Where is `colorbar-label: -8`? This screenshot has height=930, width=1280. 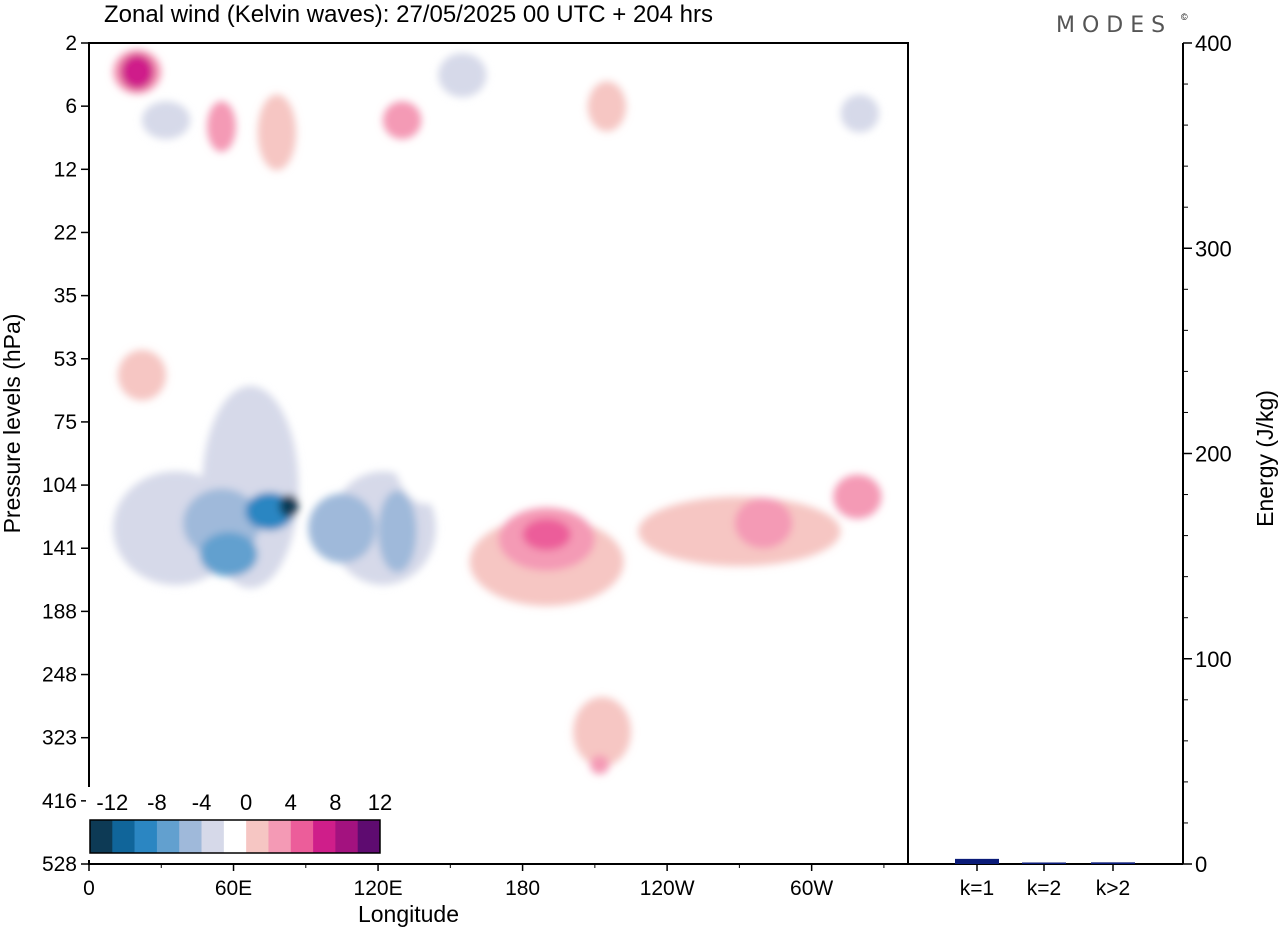 colorbar-label: -8 is located at coordinates (157, 802).